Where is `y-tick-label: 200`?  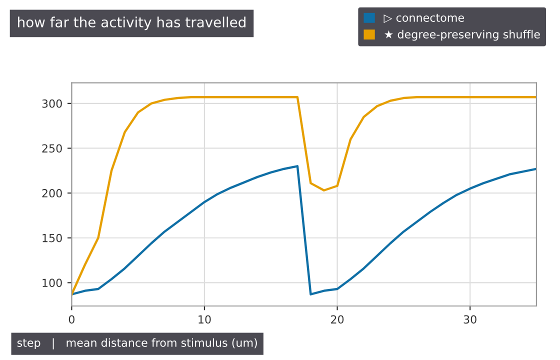 y-tick-label: 200 is located at coordinates (52, 193).